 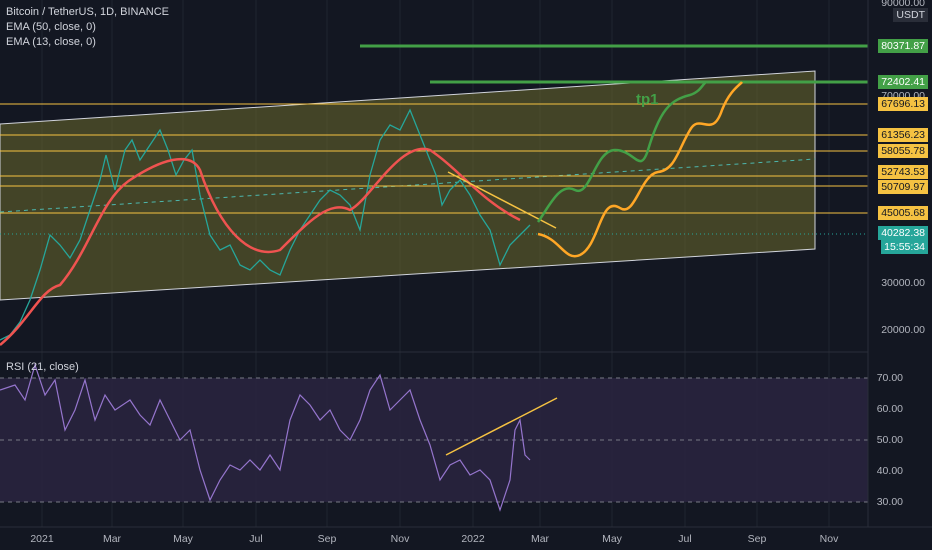 I want to click on indicator-ema50: EMA (50, close, 0), so click(x=51, y=27).